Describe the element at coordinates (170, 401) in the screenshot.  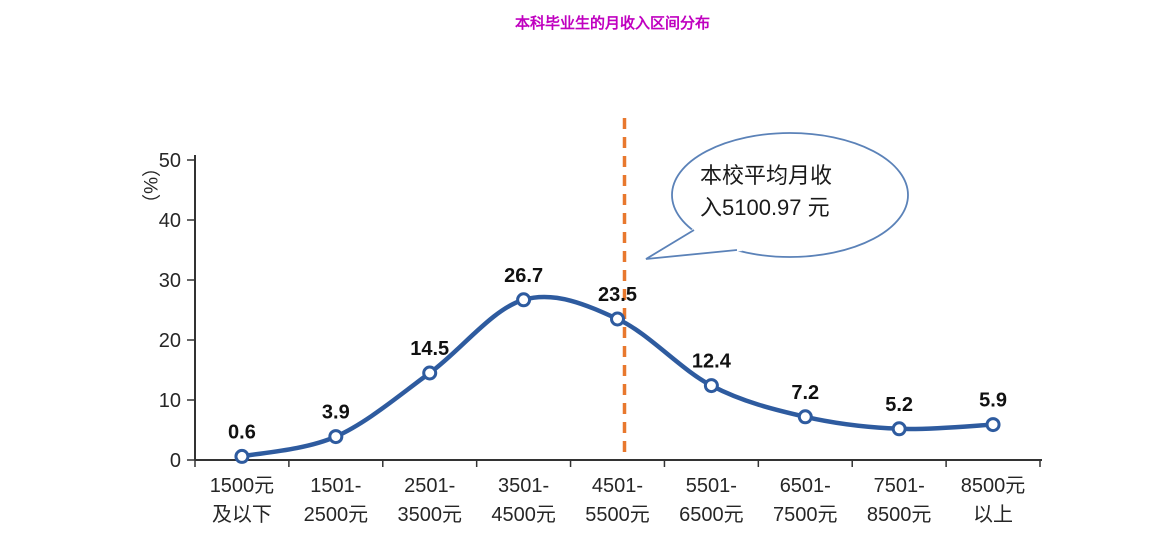
I see `y-tick-label: 10` at that location.